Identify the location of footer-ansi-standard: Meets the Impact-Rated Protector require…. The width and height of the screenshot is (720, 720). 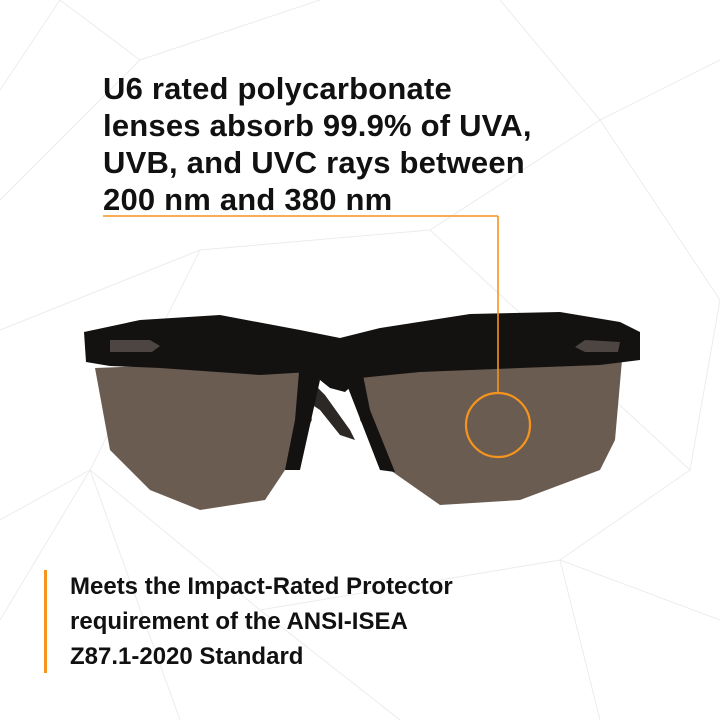
(261, 621).